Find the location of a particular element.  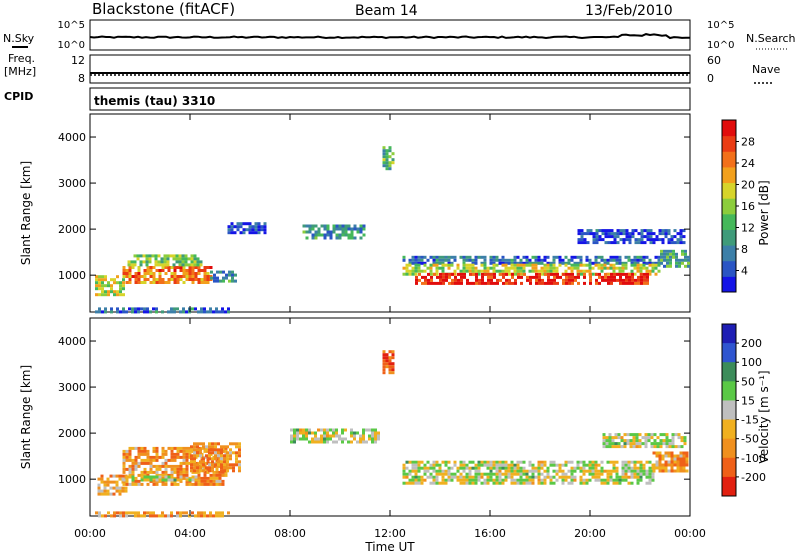

power-colorbar-swatch is located at coordinates (729, 221).